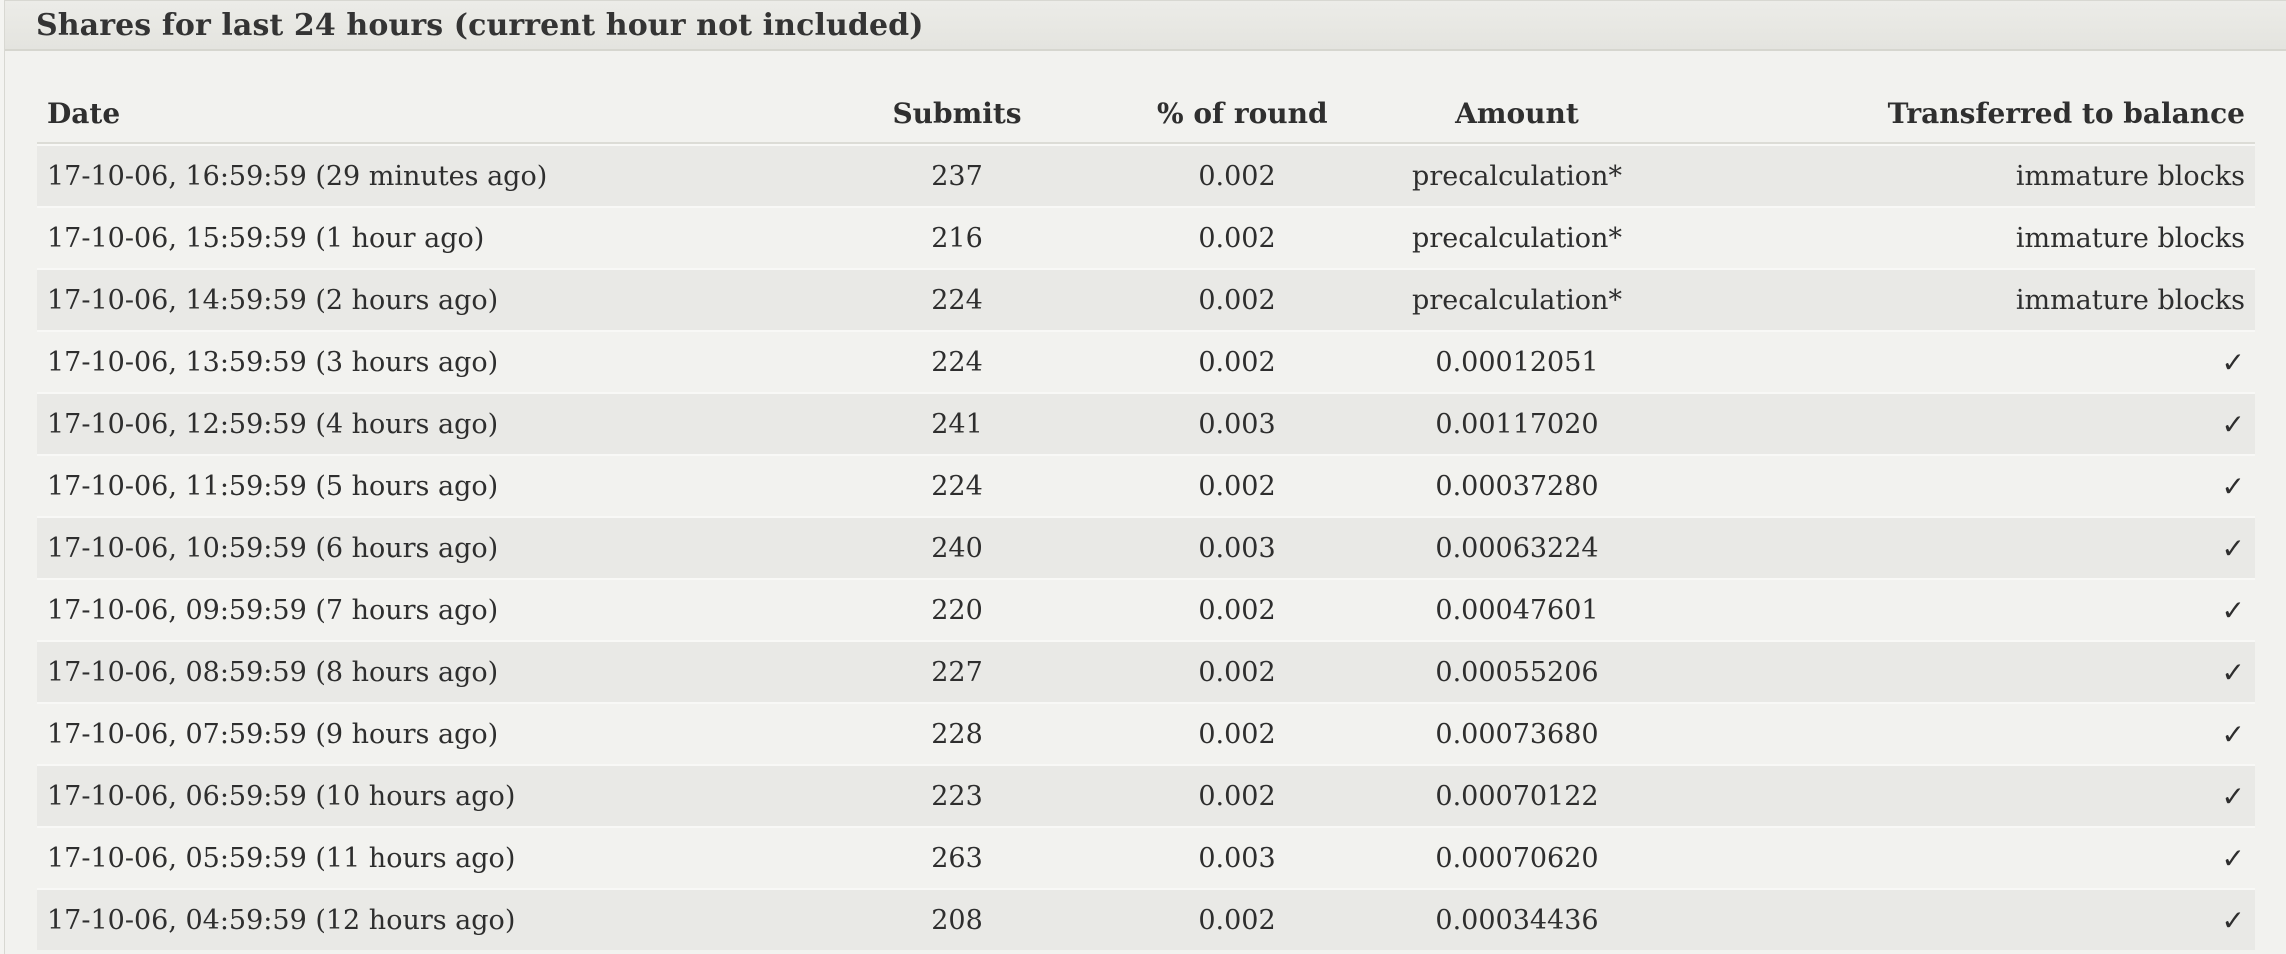 This screenshot has width=2286, height=954. I want to click on cell-date: 17-10-06, 04:59:59 (12 hours ago), so click(281, 920).